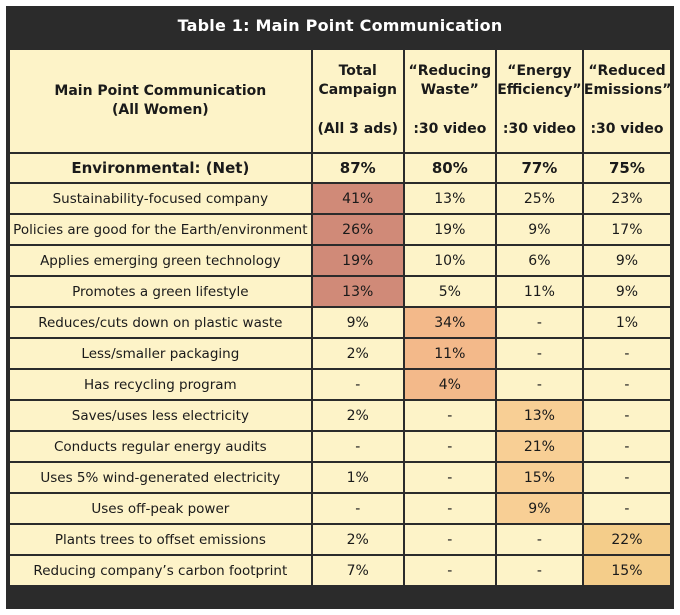  What do you see at coordinates (449, 101) in the screenshot?
I see `header-reducing-waste: “Reducing Waste” :30 video` at bounding box center [449, 101].